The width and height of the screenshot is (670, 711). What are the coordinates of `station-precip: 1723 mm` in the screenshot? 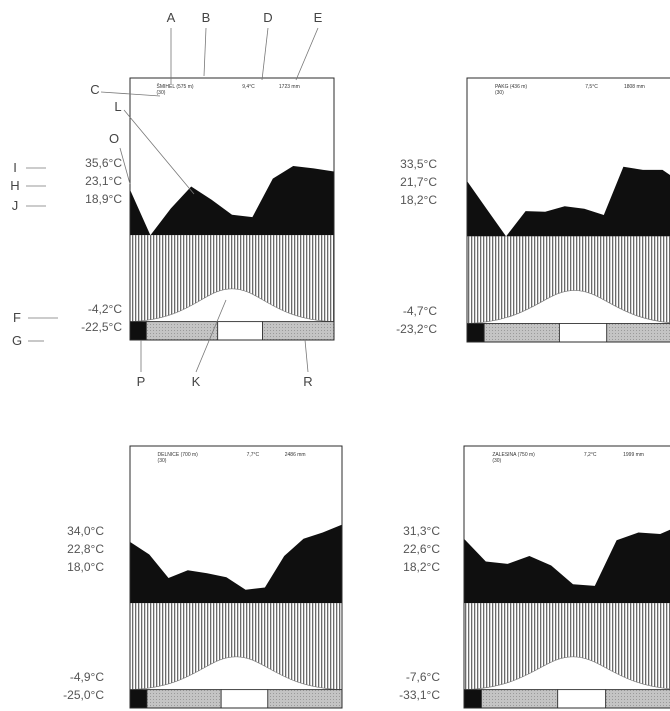 It's located at (289, 87).